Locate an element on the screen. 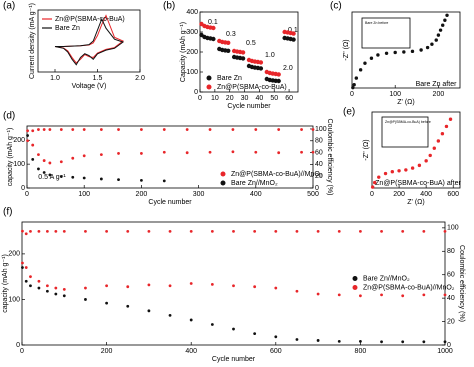 This screenshot has height=367, width=474. y2-tick-label: 80 is located at coordinates (451, 251).